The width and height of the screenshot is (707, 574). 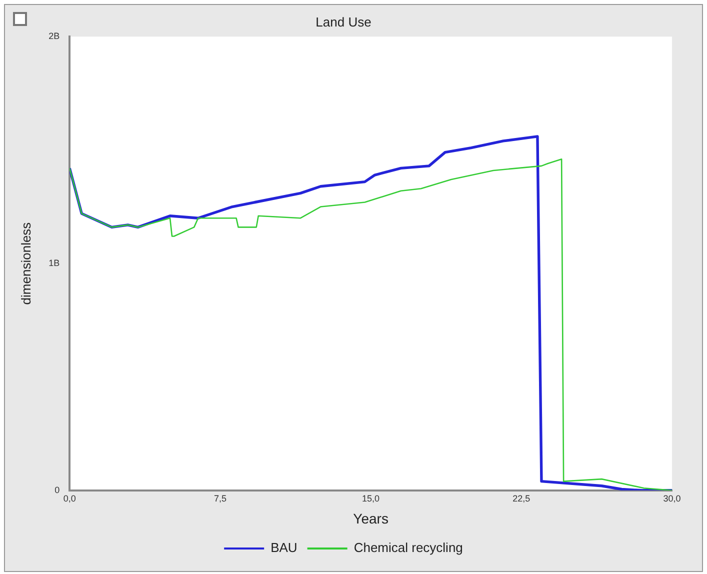 What do you see at coordinates (408, 548) in the screenshot?
I see `legend-label: Chemical recycling` at bounding box center [408, 548].